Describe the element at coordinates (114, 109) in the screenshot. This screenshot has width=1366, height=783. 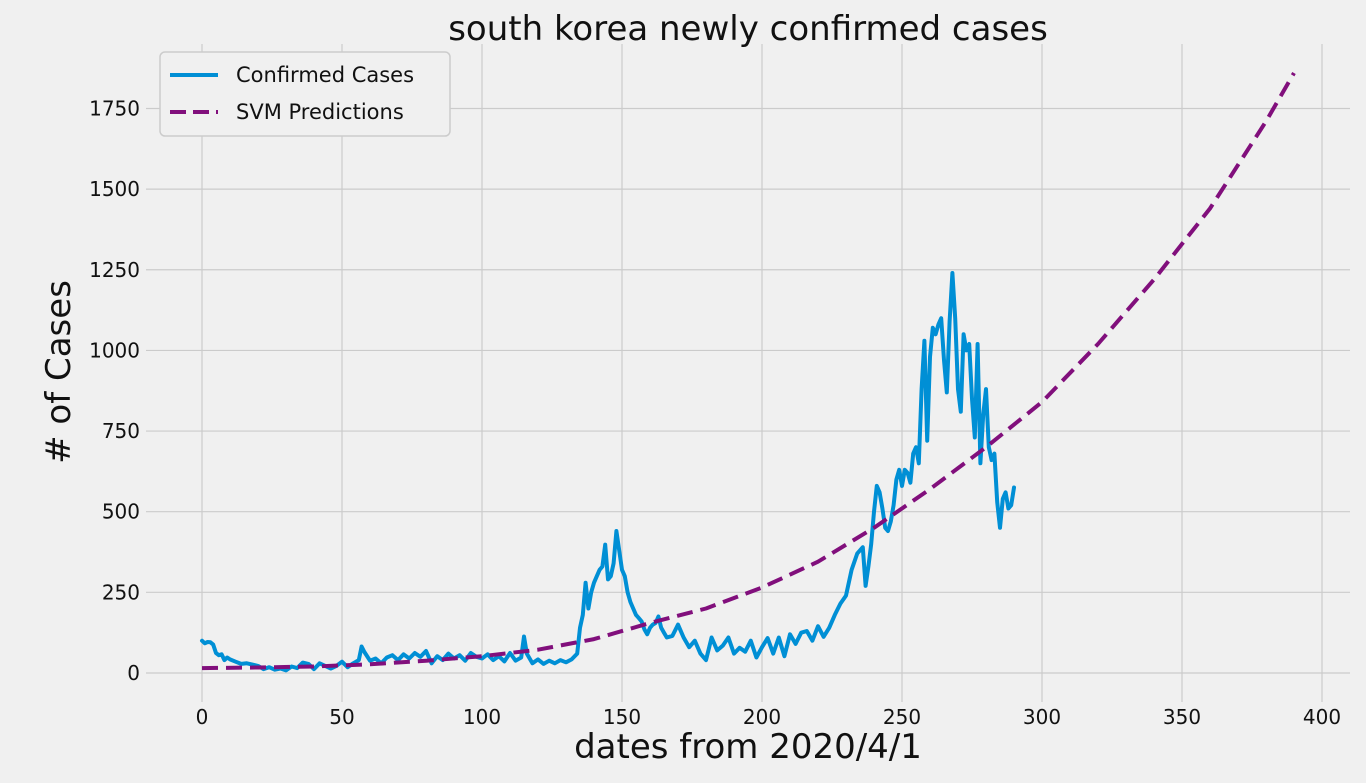
I see `y-tick-label: 1750` at that location.